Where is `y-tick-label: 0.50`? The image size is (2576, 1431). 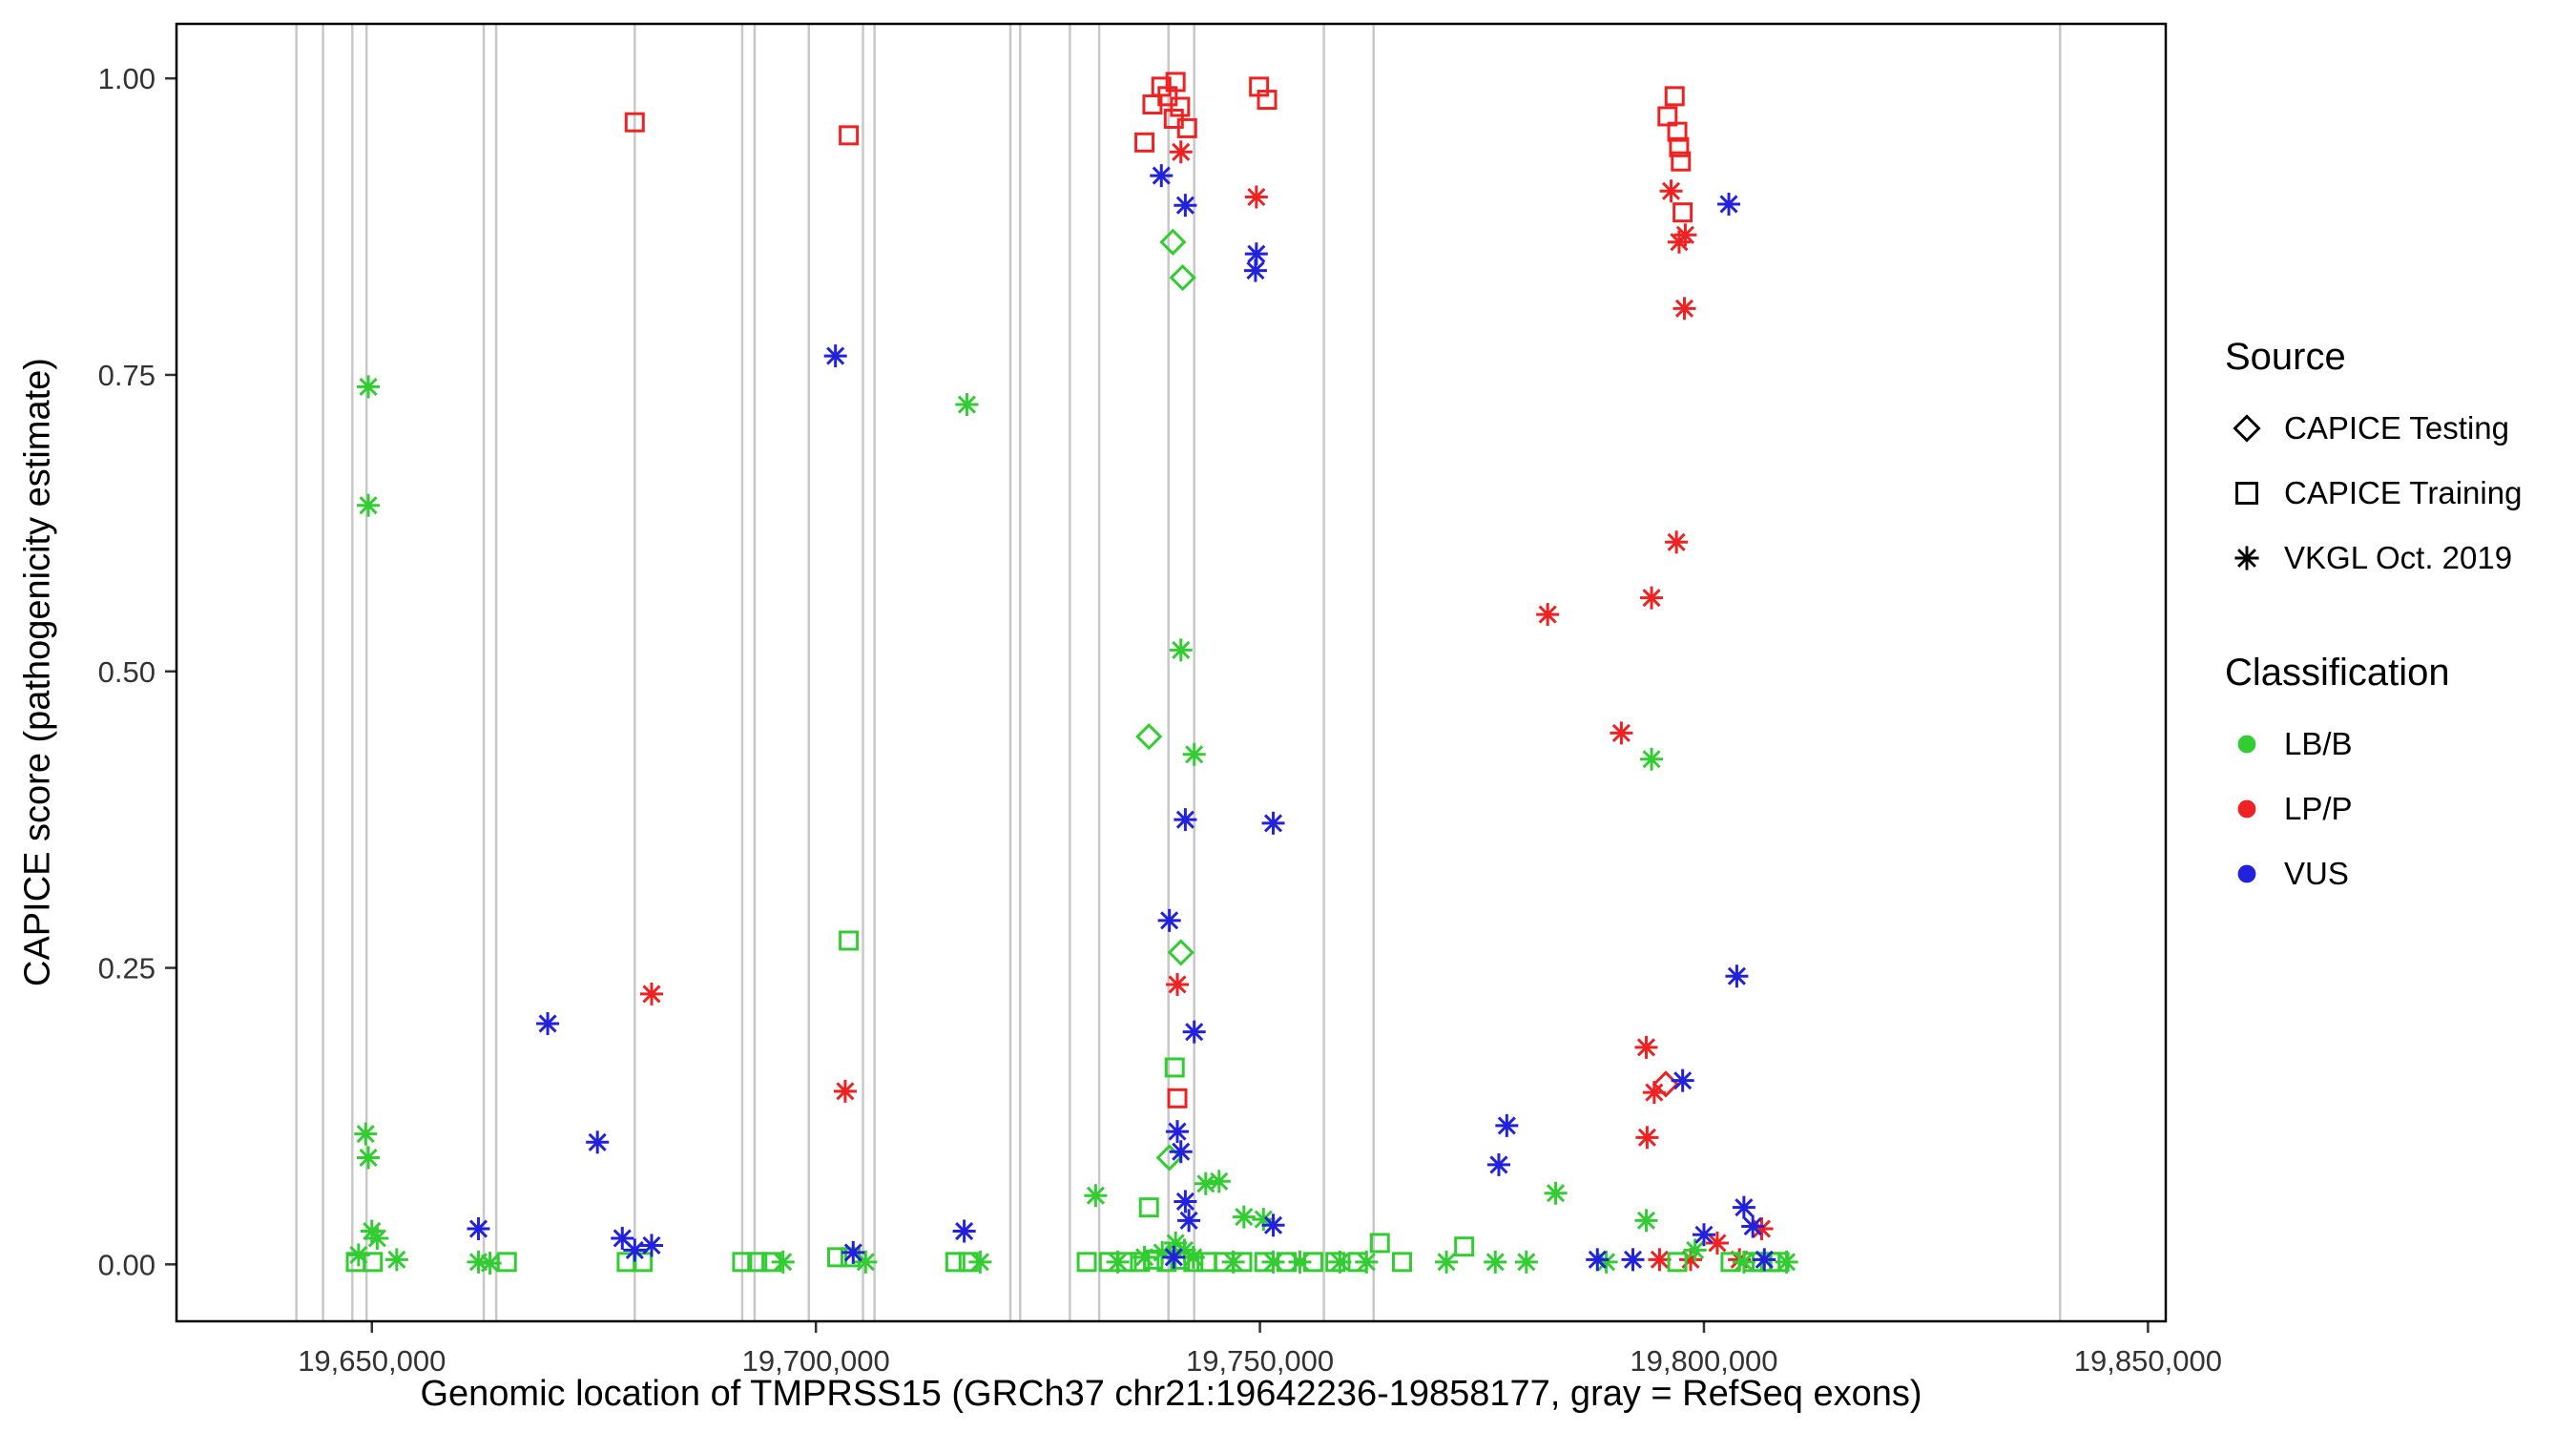
y-tick-label: 0.50 is located at coordinates (127, 672).